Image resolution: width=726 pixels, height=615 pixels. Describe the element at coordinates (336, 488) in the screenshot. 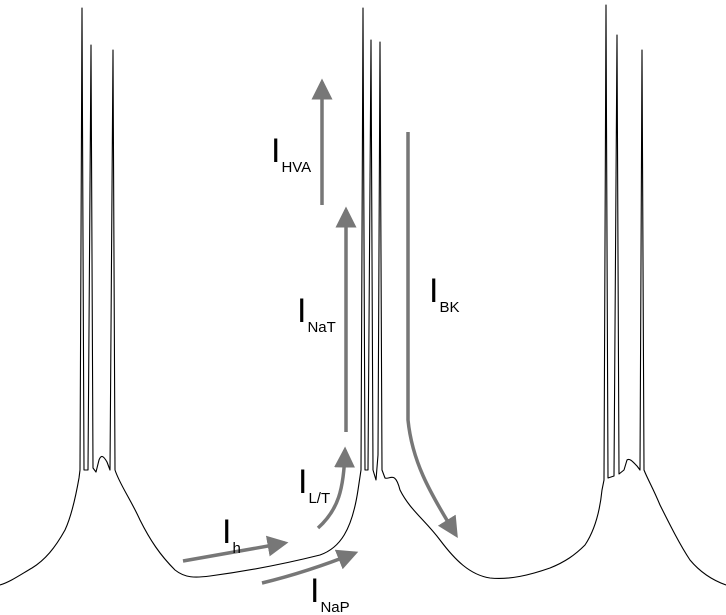

I see `ilt-arrow` at that location.